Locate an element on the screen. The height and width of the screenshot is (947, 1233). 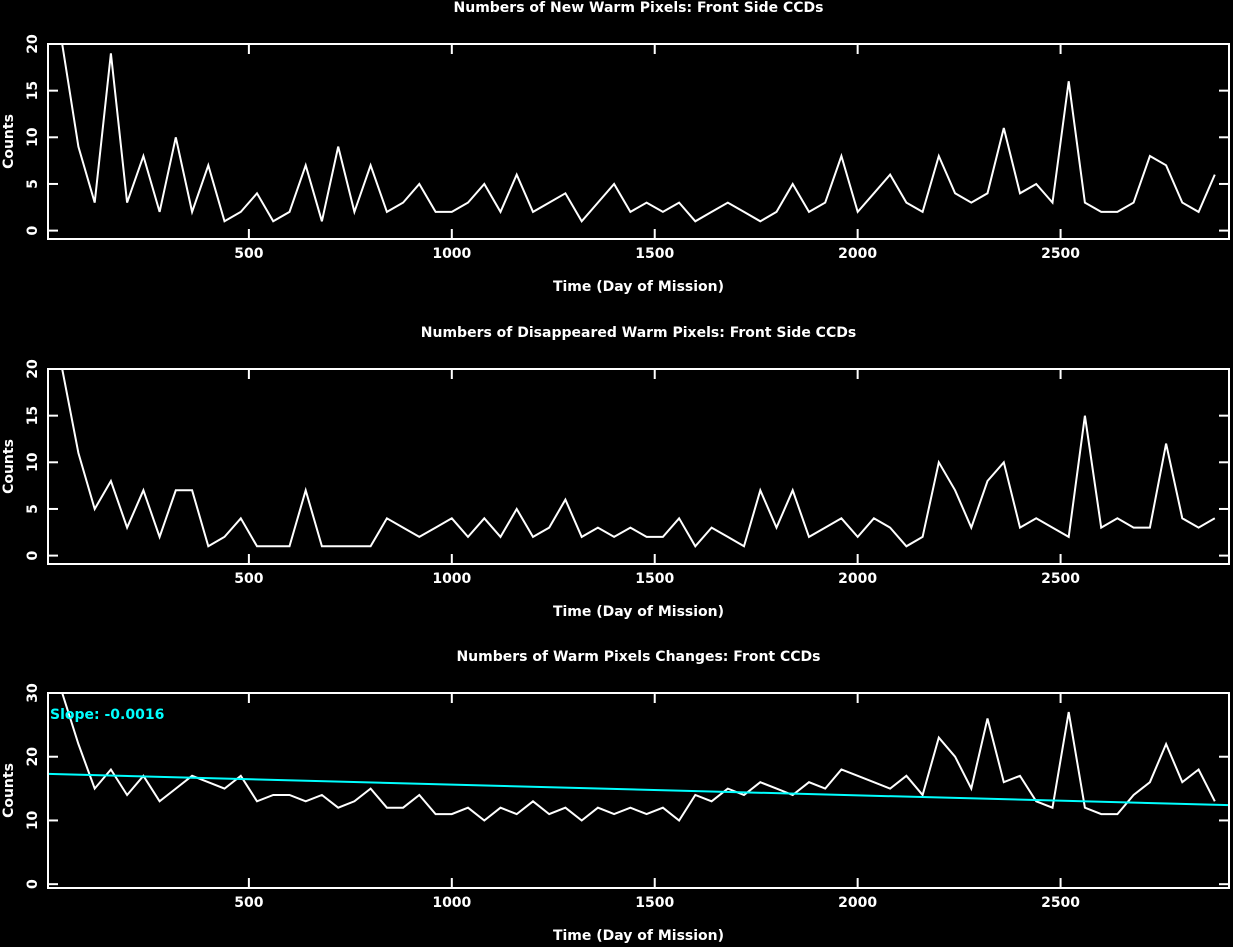
data-line is located at coordinates (638, 757).